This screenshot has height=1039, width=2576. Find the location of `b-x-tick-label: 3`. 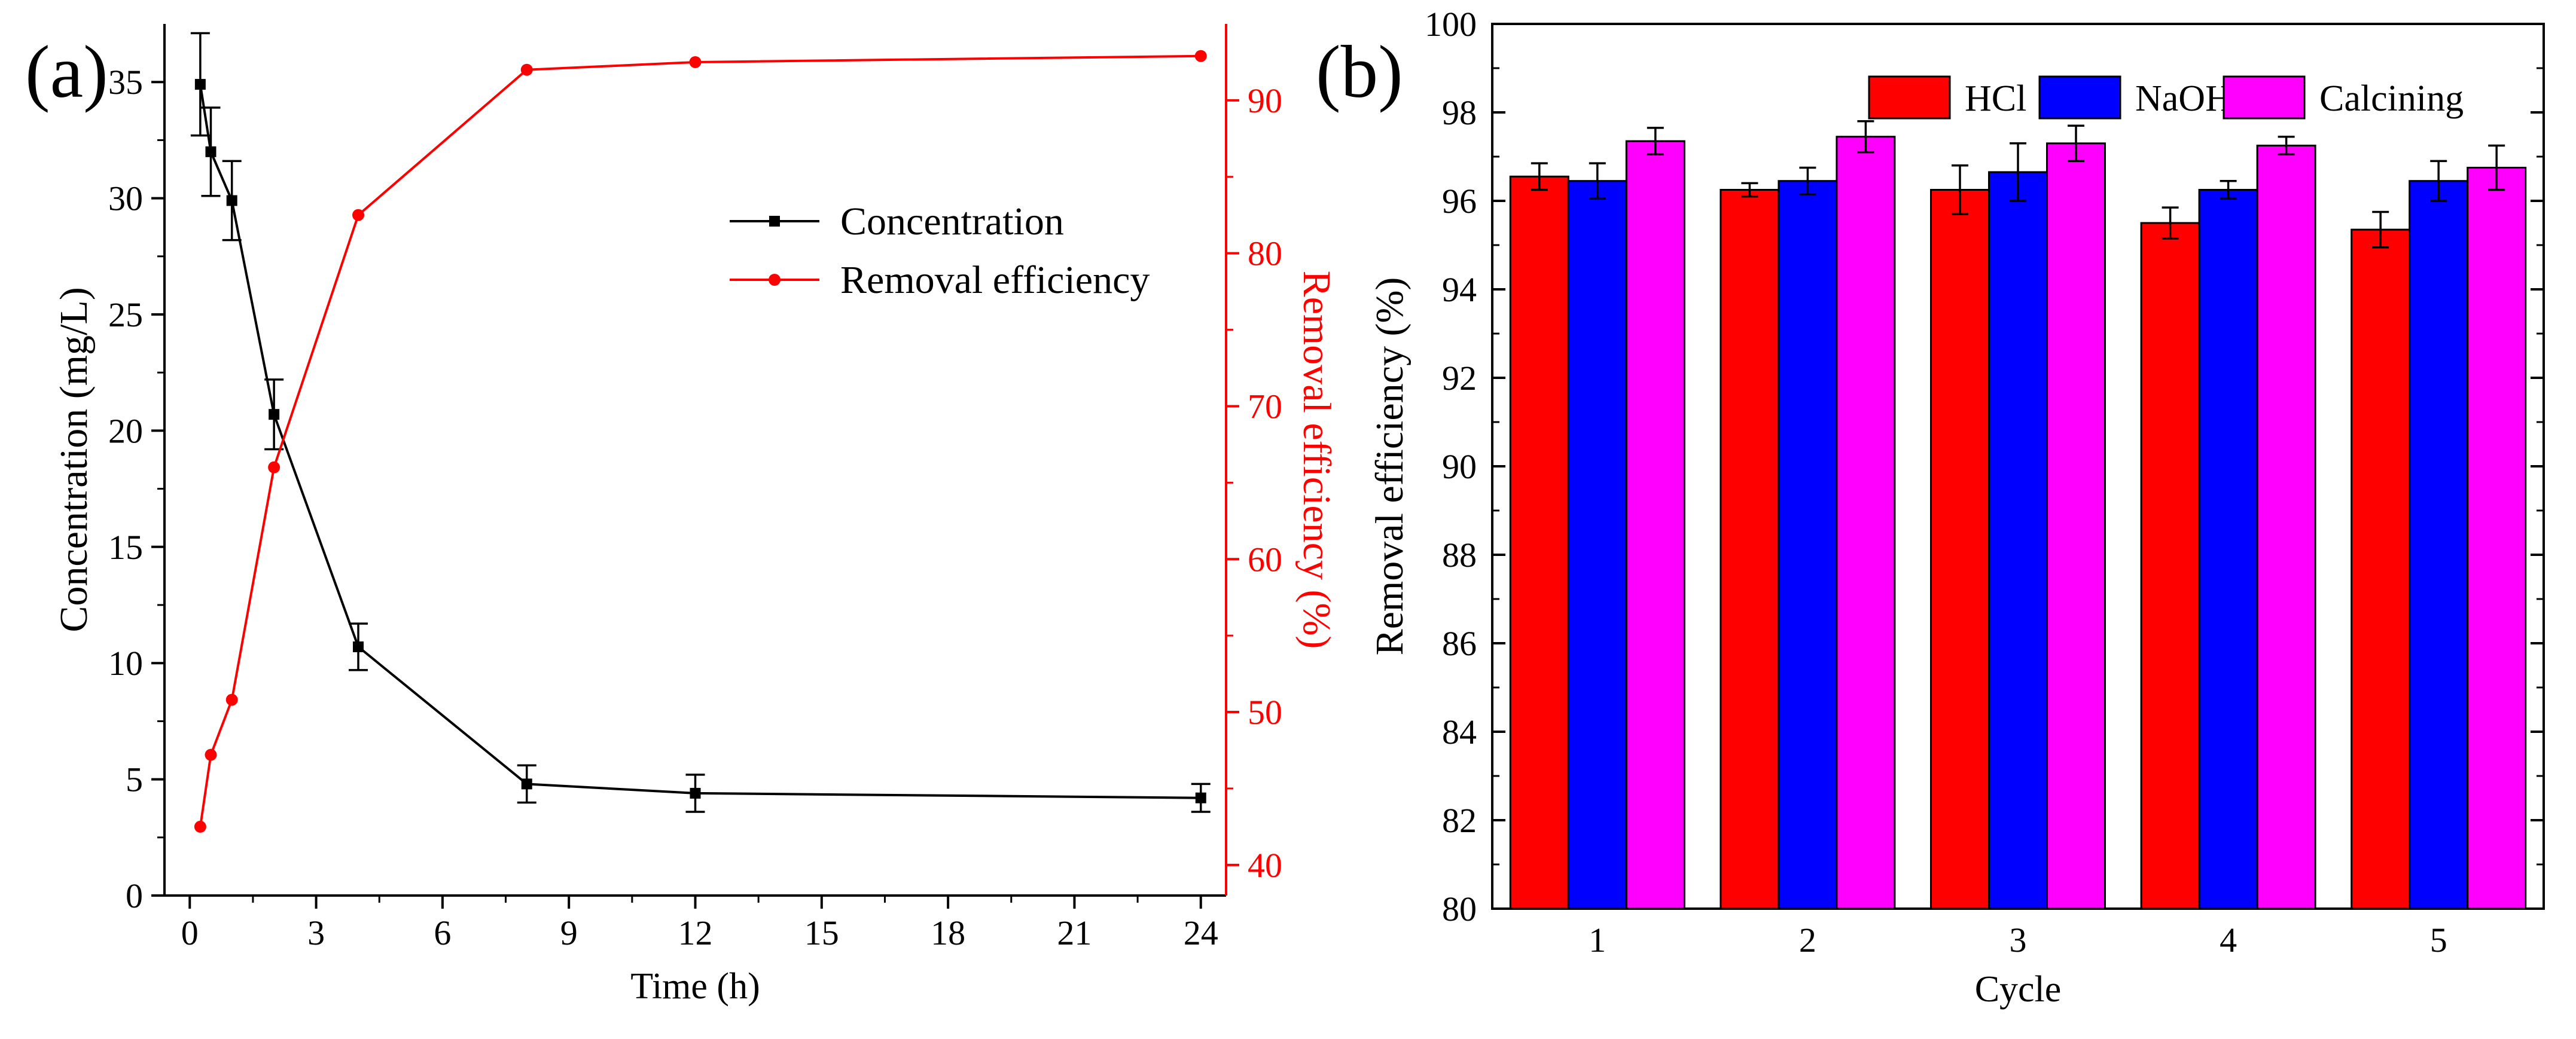

b-x-tick-label: 3 is located at coordinates (2019, 940).